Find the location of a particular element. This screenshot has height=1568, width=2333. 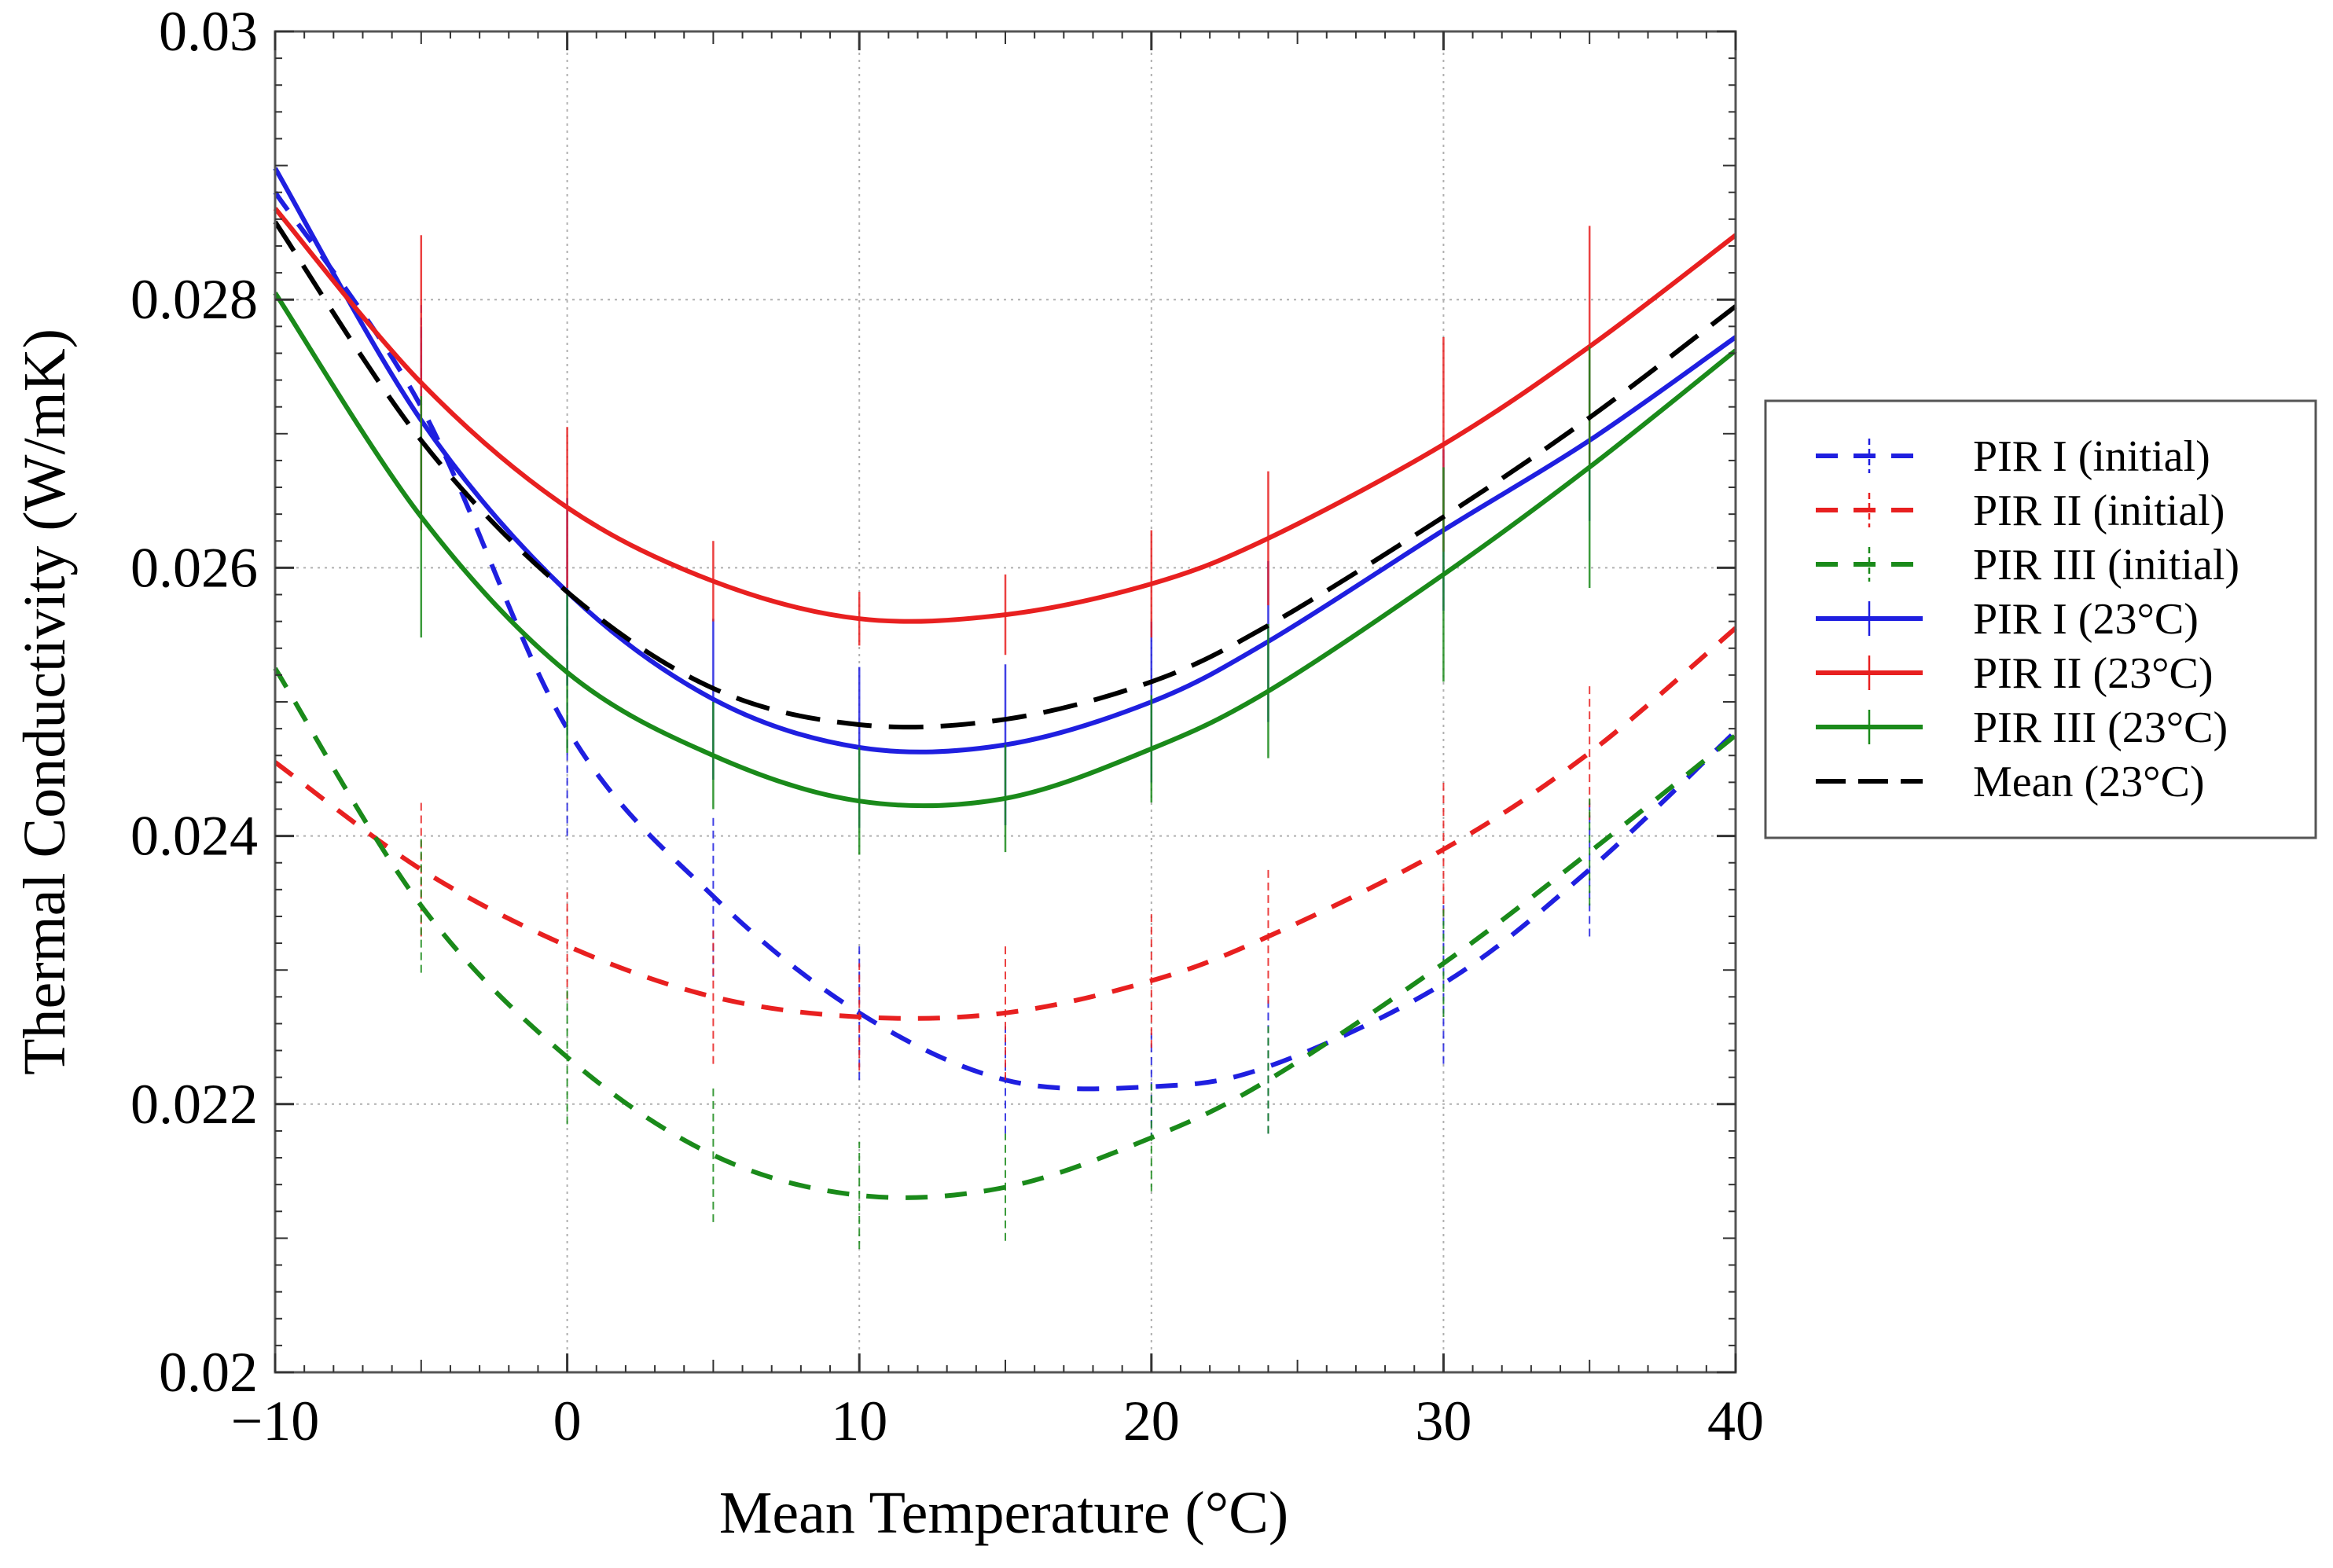

x-tick-label: 20 is located at coordinates (1151, 1421).